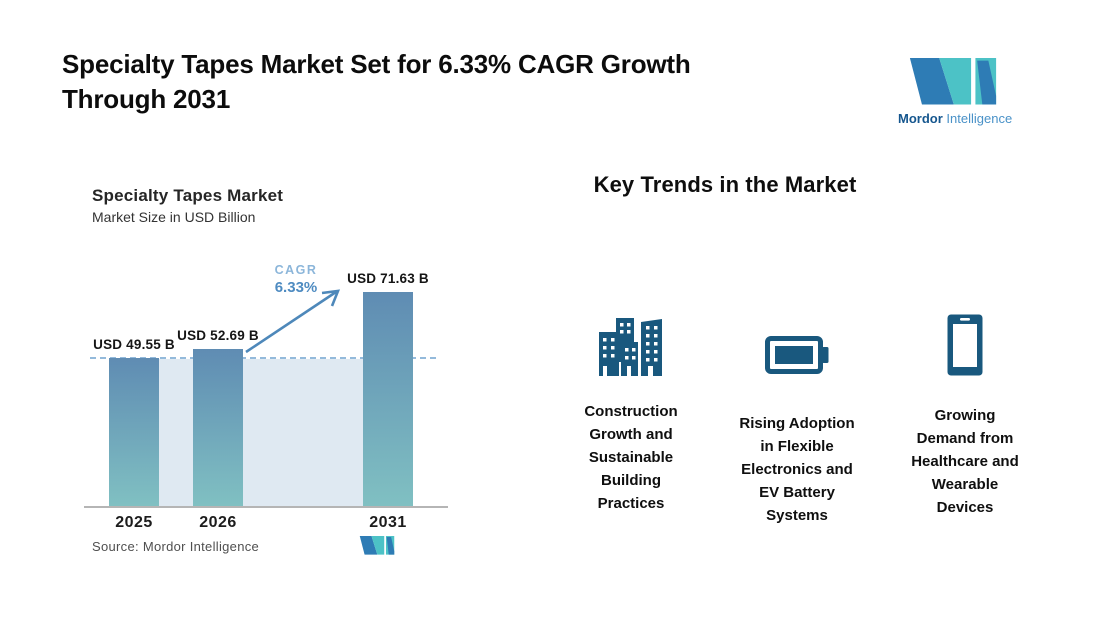 The image size is (1107, 622). I want to click on cagr-annotation: CAGR 6.33%, so click(296, 279).